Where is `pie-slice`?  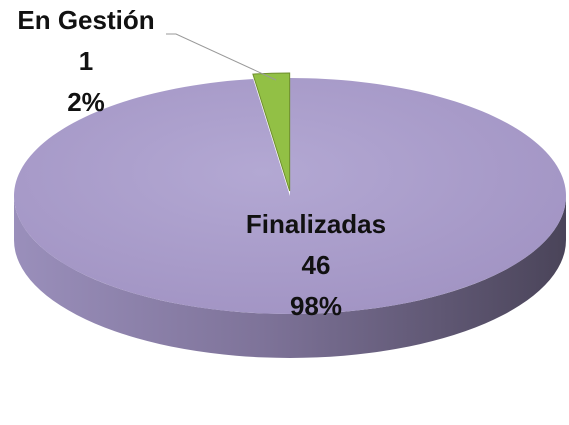
pie-slice is located at coordinates (271, 132).